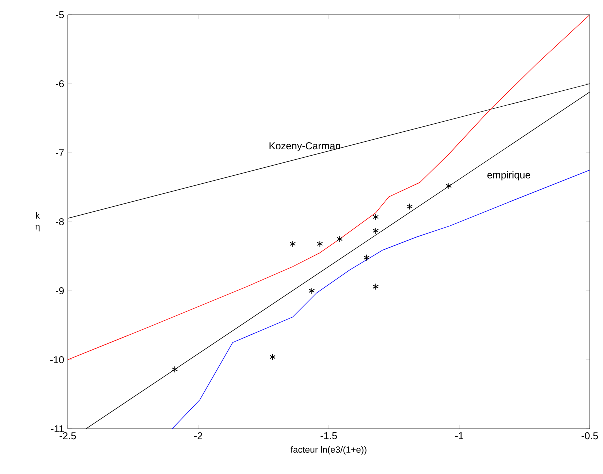 This screenshot has width=603, height=474. Describe the element at coordinates (328, 450) in the screenshot. I see `x-axis-title: facteur ln(e3/(1+e))` at that location.